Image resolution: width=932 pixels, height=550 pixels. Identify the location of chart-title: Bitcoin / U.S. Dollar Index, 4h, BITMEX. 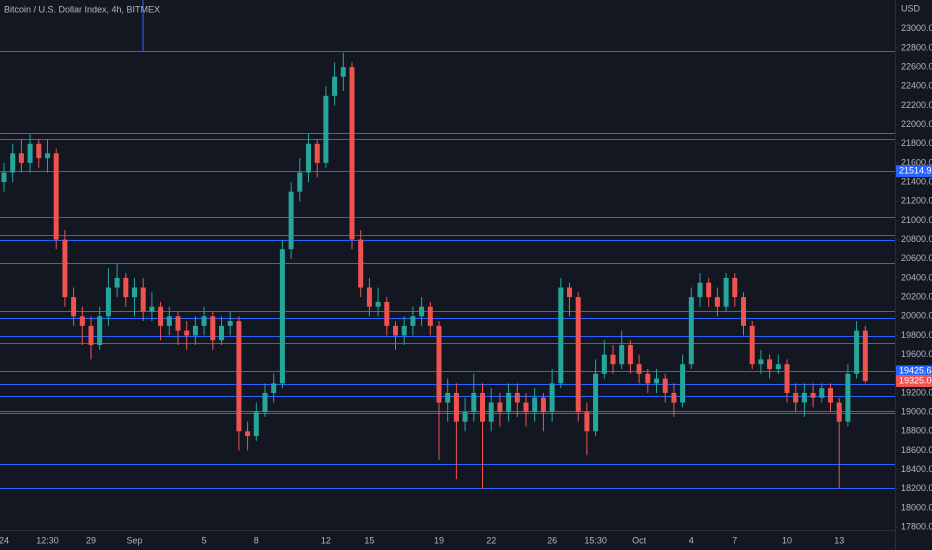
(82, 9).